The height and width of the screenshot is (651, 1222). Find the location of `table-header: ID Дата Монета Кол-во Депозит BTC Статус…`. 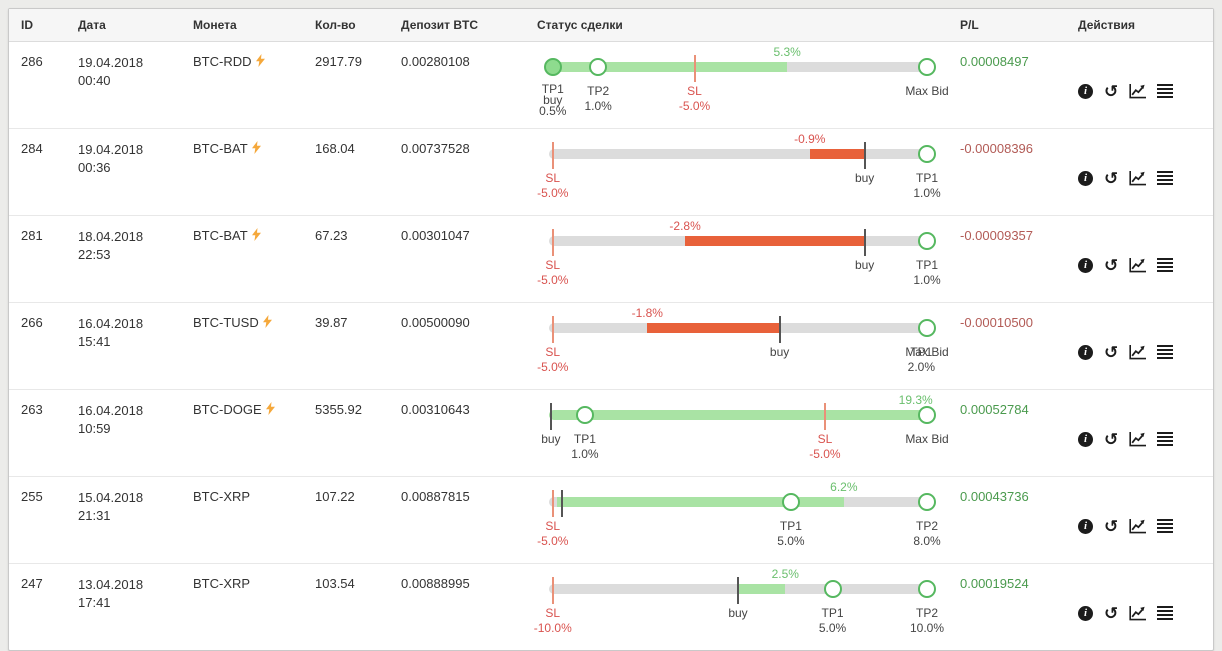

table-header: ID Дата Монета Кол-во Депозит BTC Статус… is located at coordinates (611, 25).